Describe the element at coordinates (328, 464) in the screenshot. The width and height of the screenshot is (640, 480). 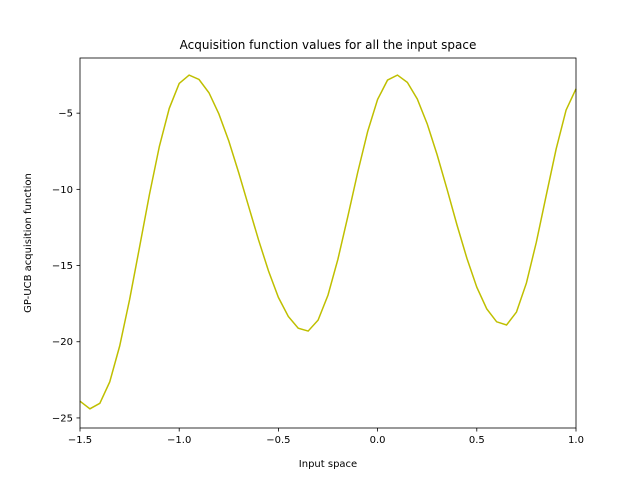
I see `x-axis-label: Input space` at that location.